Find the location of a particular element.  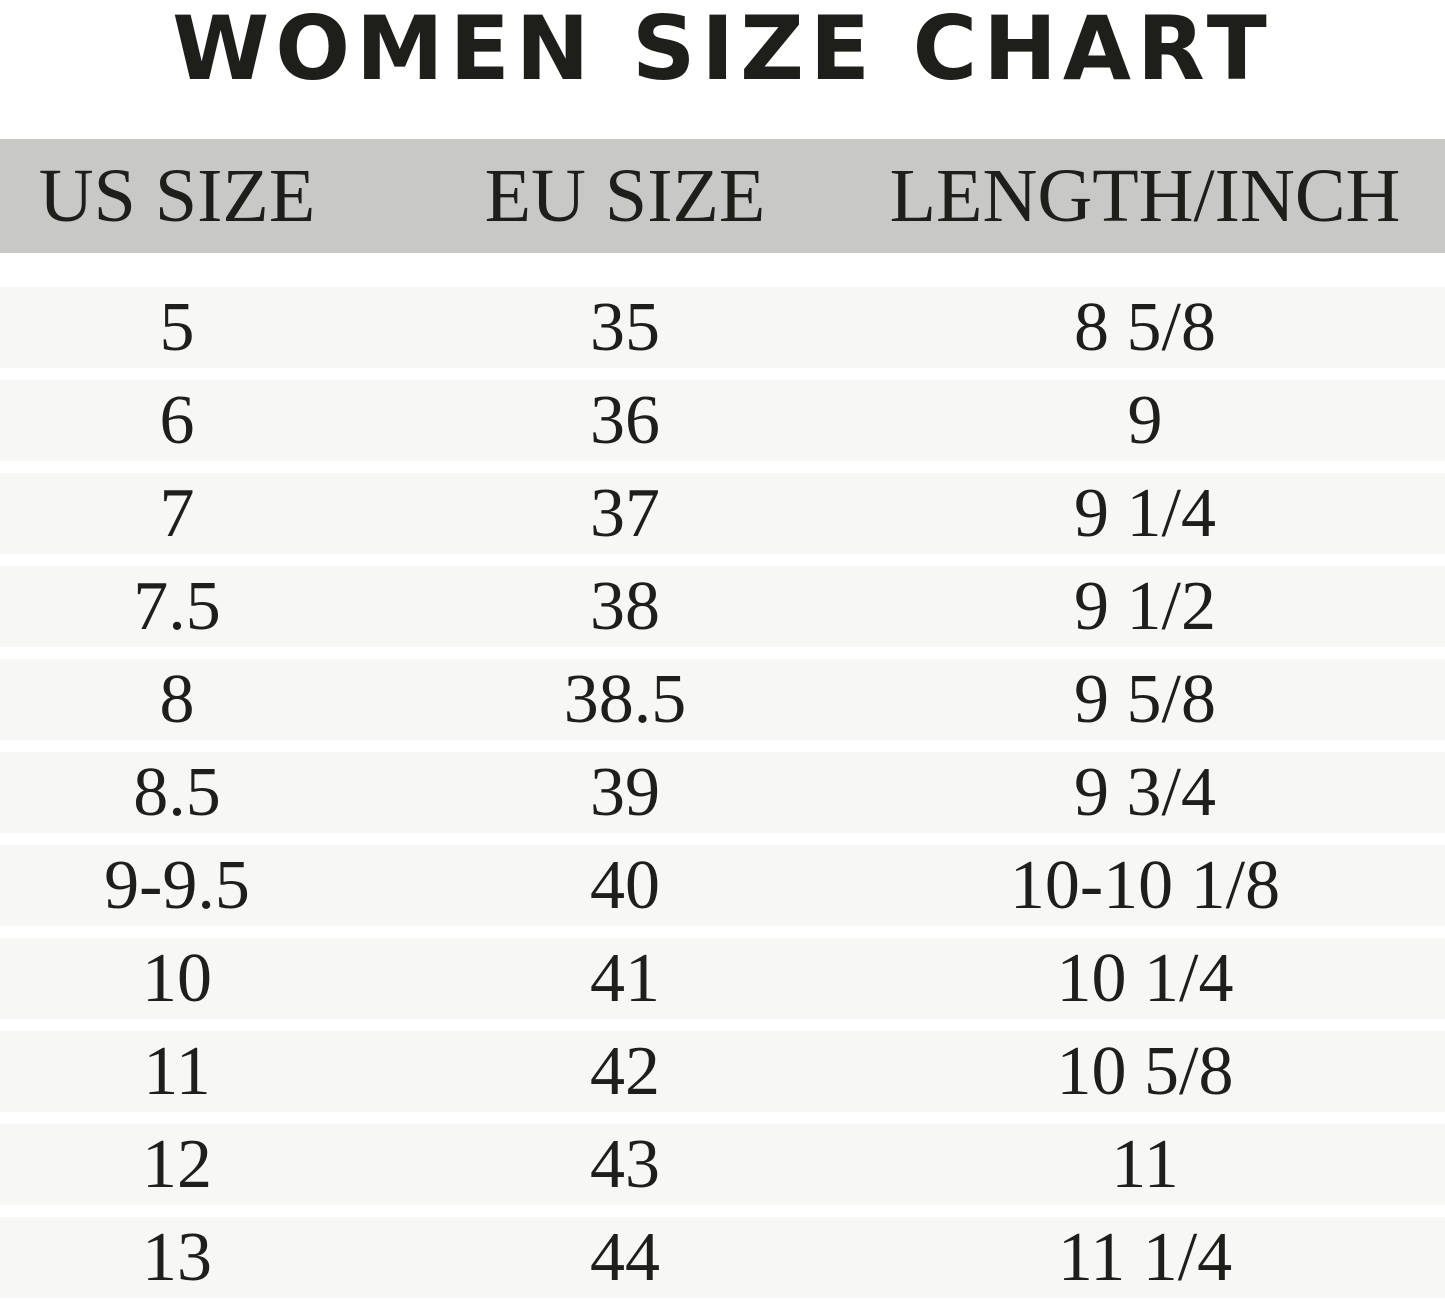

header-length-inch: LENGTH/INCH is located at coordinates (1145, 195).